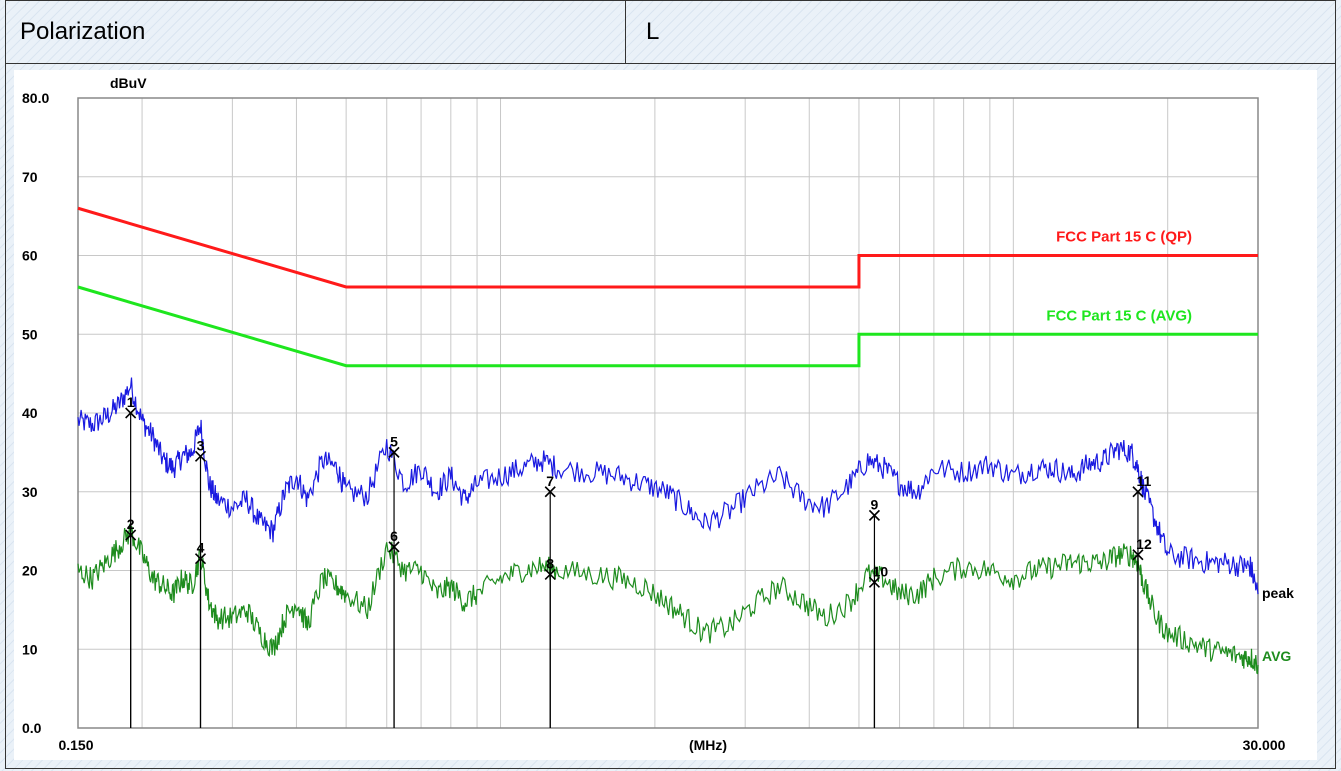 Image resolution: width=1341 pixels, height=771 pixels. What do you see at coordinates (1119, 315) in the screenshot?
I see `limit-line-label: FCC Part 15 C (AVG)` at bounding box center [1119, 315].